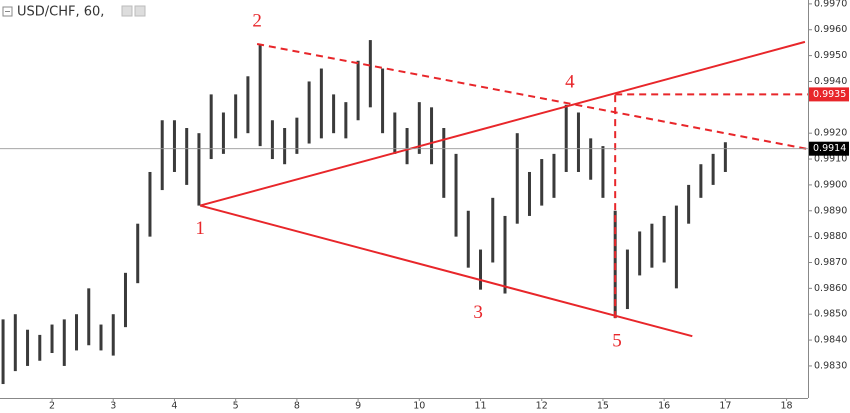  Describe the element at coordinates (60, 12) in the screenshot. I see `chart-title: USD/CHF, 60,` at that location.